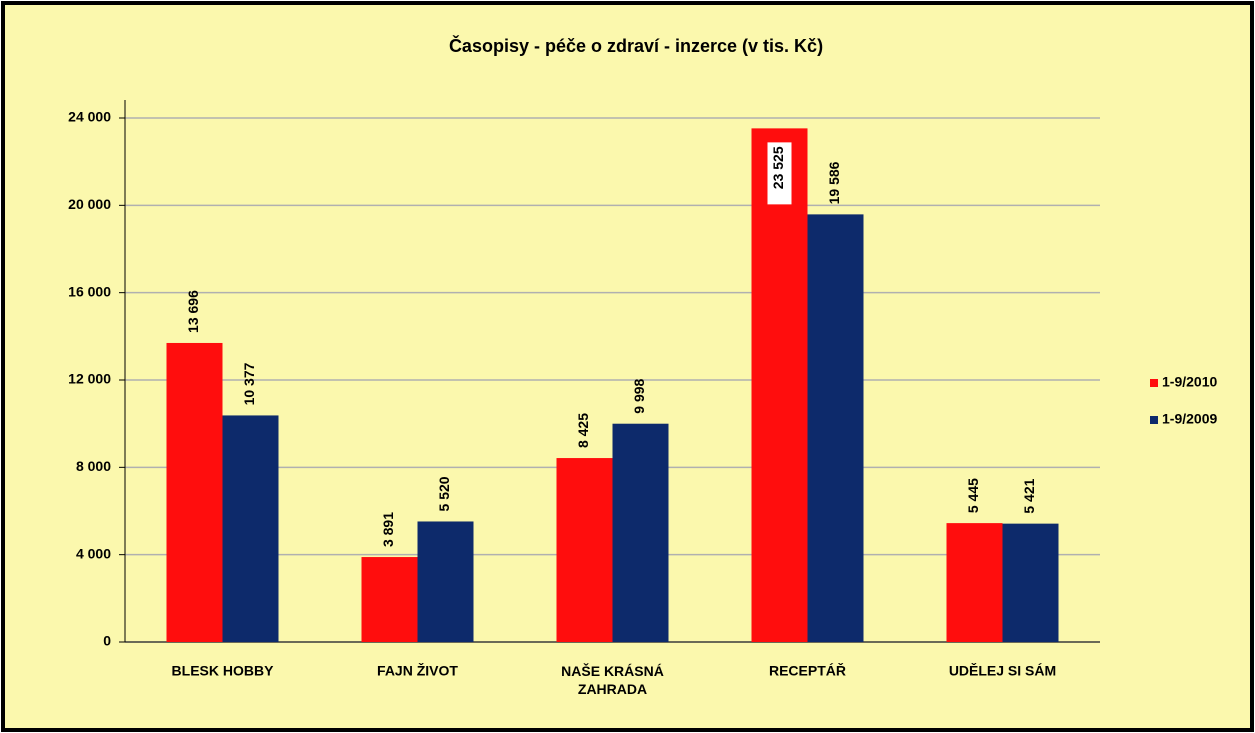 The width and height of the screenshot is (1255, 733). Describe the element at coordinates (223, 671) in the screenshot. I see `x-tick-label: BLESK HOBBY` at that location.